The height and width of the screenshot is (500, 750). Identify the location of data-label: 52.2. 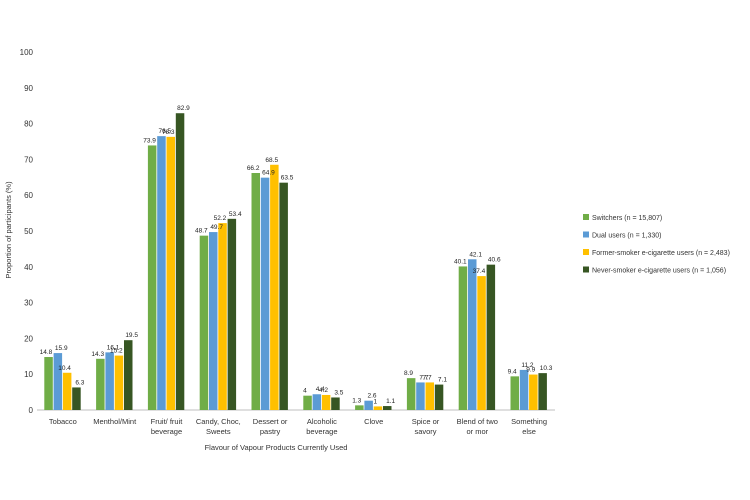
(220, 218).